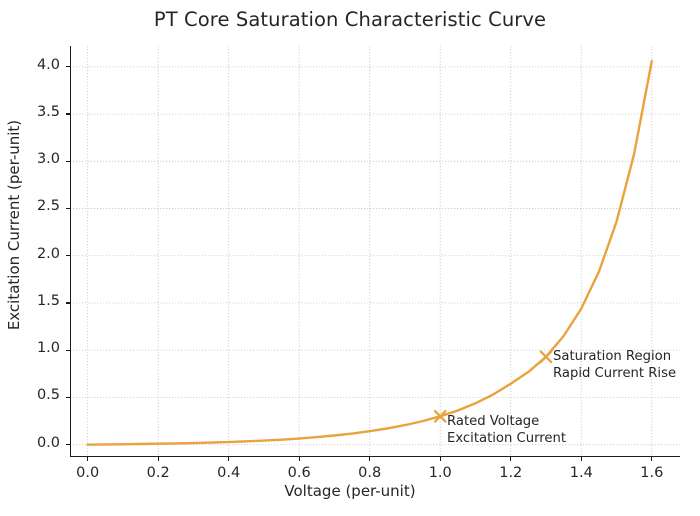 The width and height of the screenshot is (700, 516). I want to click on y-tick-label: 0.5, so click(48, 395).